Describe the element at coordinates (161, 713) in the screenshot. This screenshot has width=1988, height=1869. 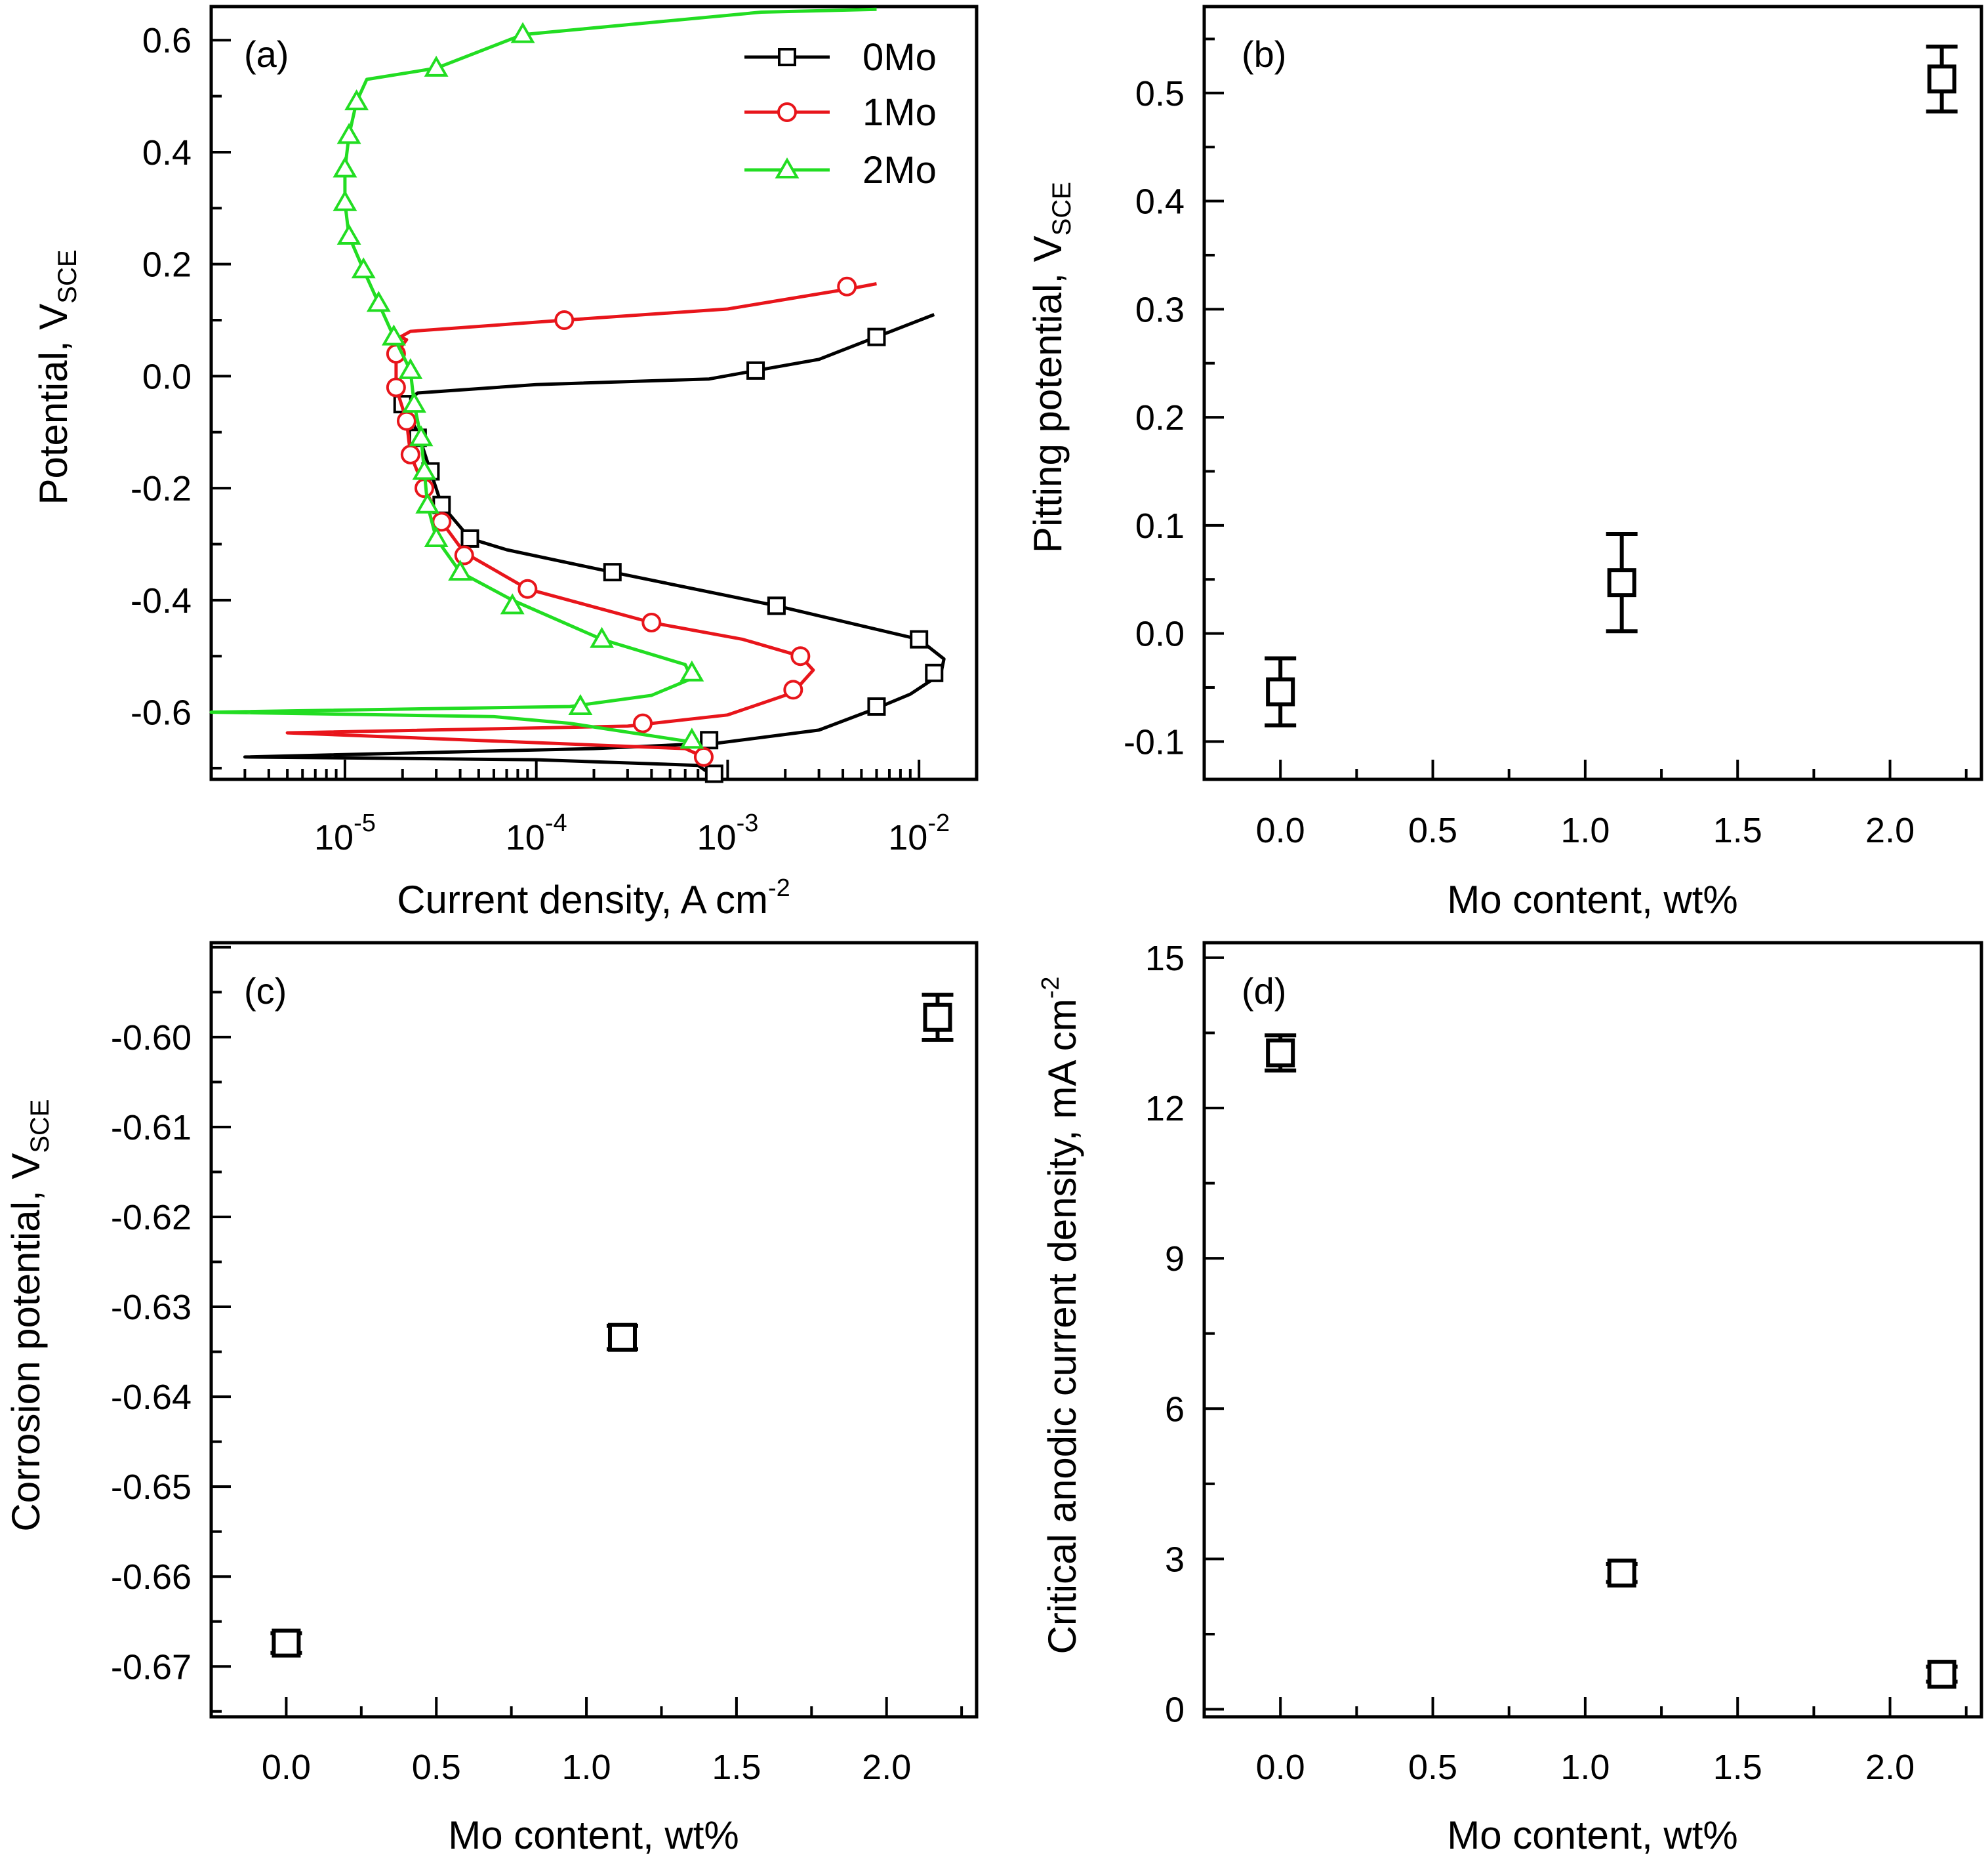
I see `panel-a-y-tick-label: -0.6` at that location.